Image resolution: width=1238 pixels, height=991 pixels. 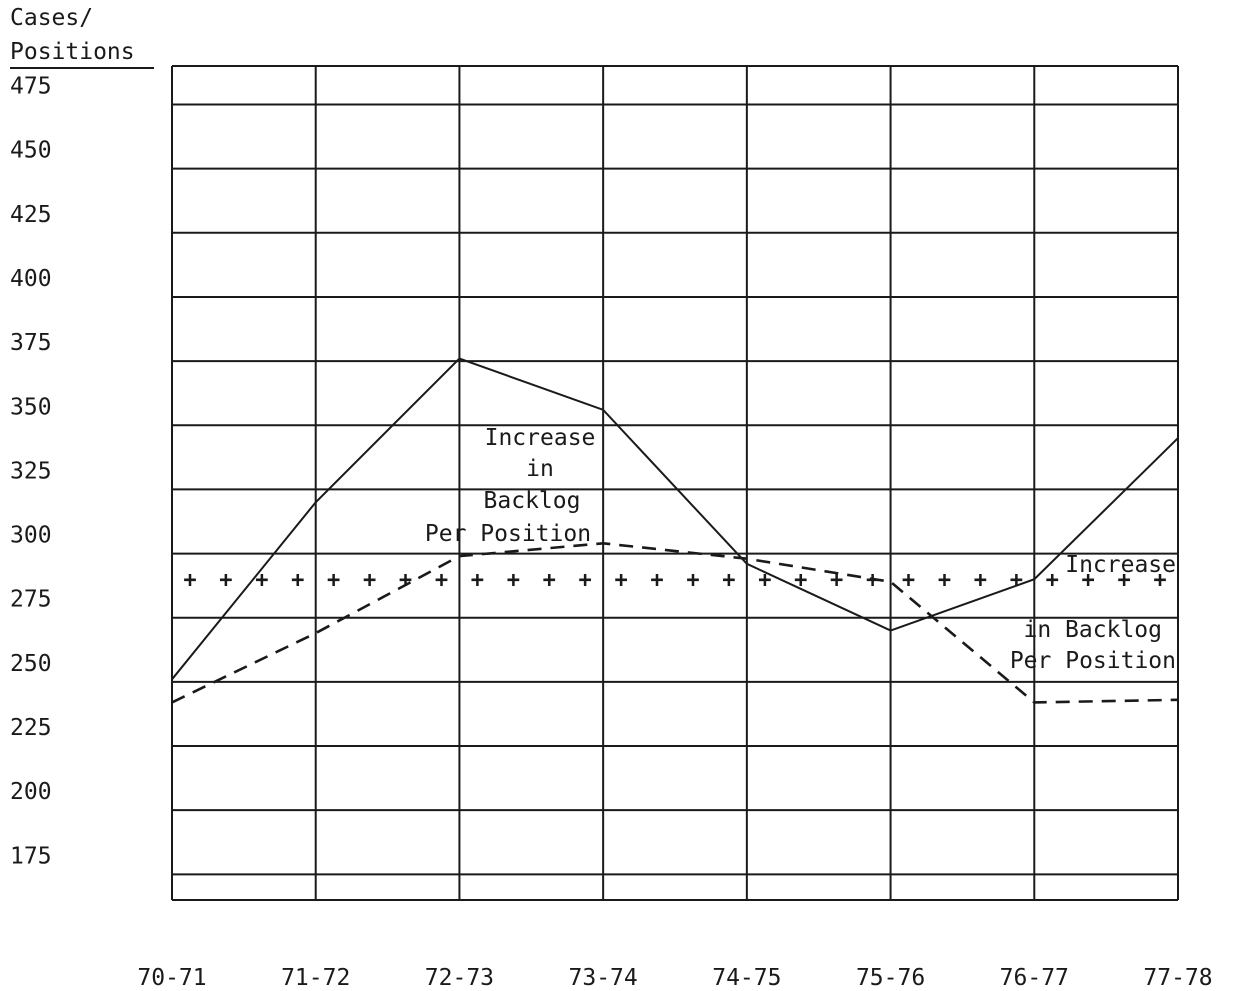 What do you see at coordinates (31, 856) in the screenshot?
I see `y-tick-label: 175` at bounding box center [31, 856].